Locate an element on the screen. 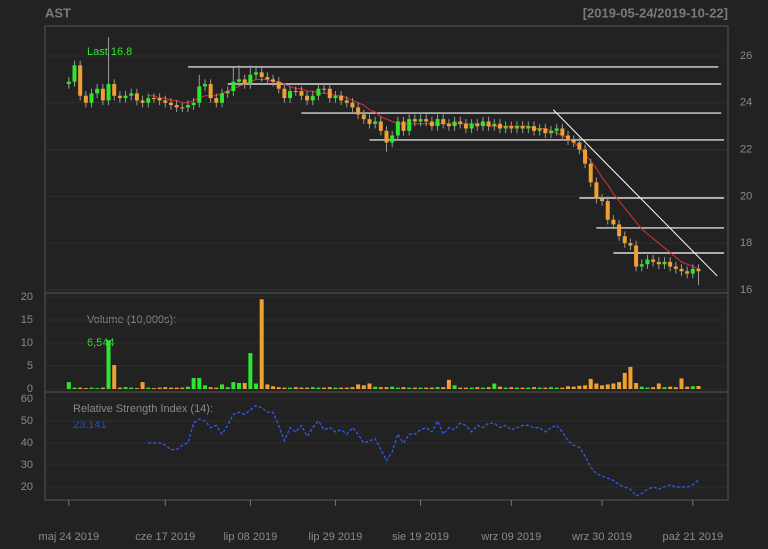  x-tick-label: sie 19 2019 is located at coordinates (420, 537).